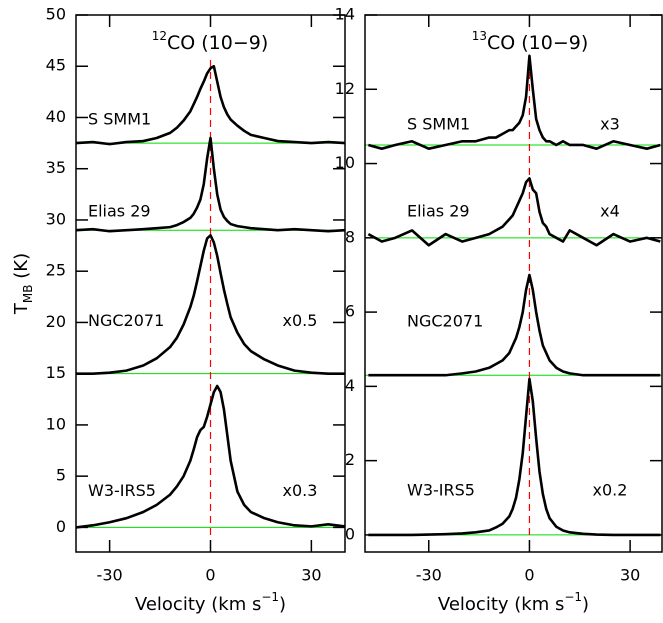 The width and height of the screenshot is (663, 623). I want to click on y-tick-label: 35, so click(56, 167).